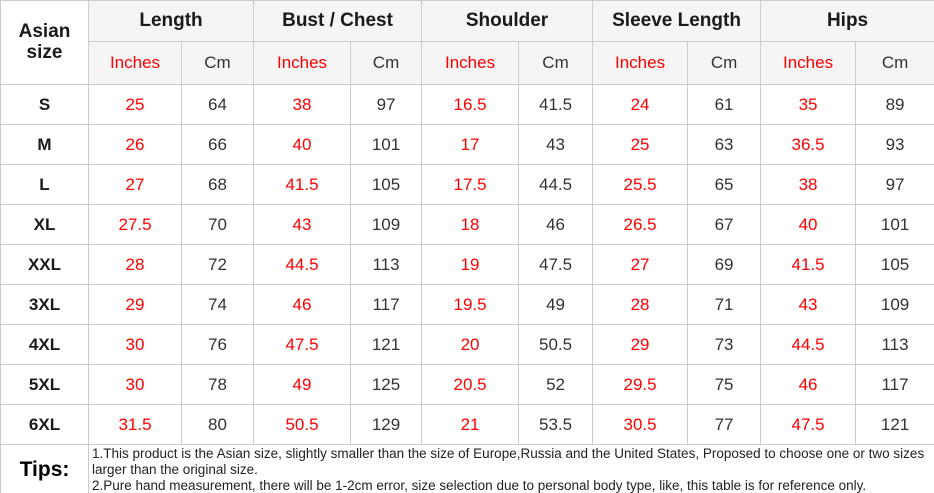 Image resolution: width=934 pixels, height=493 pixels. What do you see at coordinates (44, 104) in the screenshot?
I see `size-label: S` at bounding box center [44, 104].